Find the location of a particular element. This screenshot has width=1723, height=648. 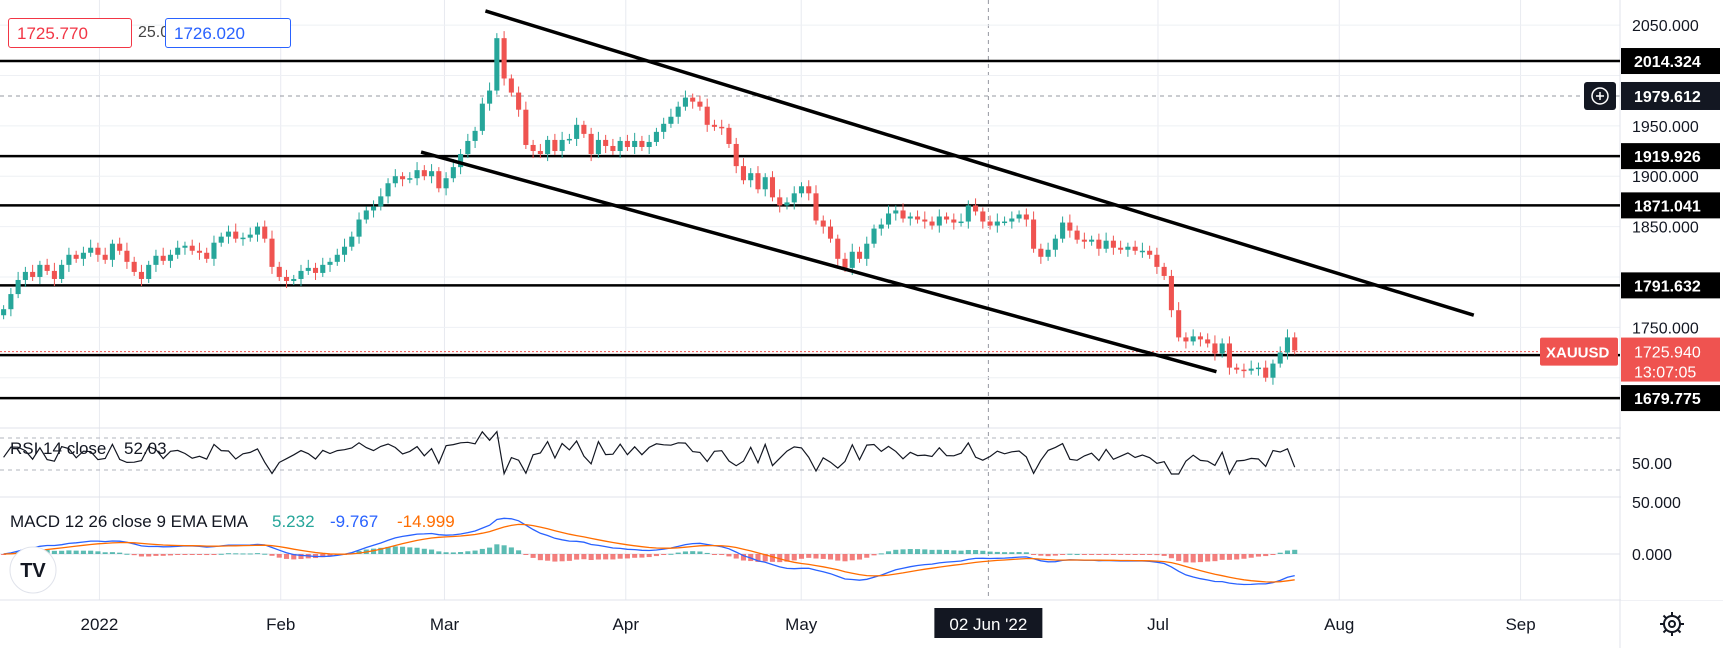

spread-value: 25.0 is located at coordinates (154, 32).